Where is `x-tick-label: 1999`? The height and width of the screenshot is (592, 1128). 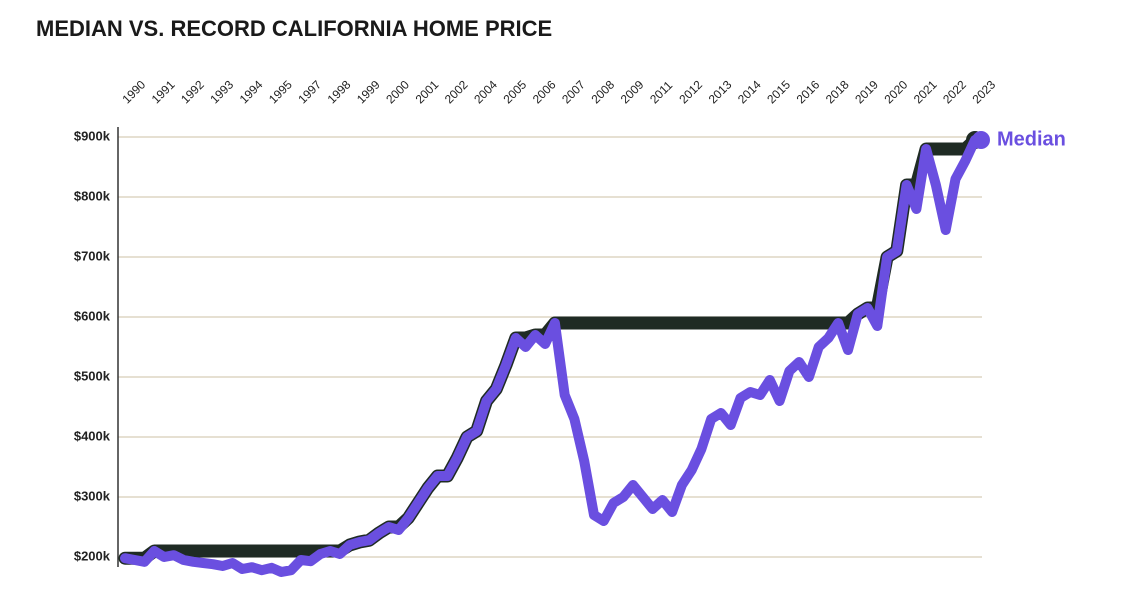 x-tick-label: 1999 is located at coordinates (368, 91).